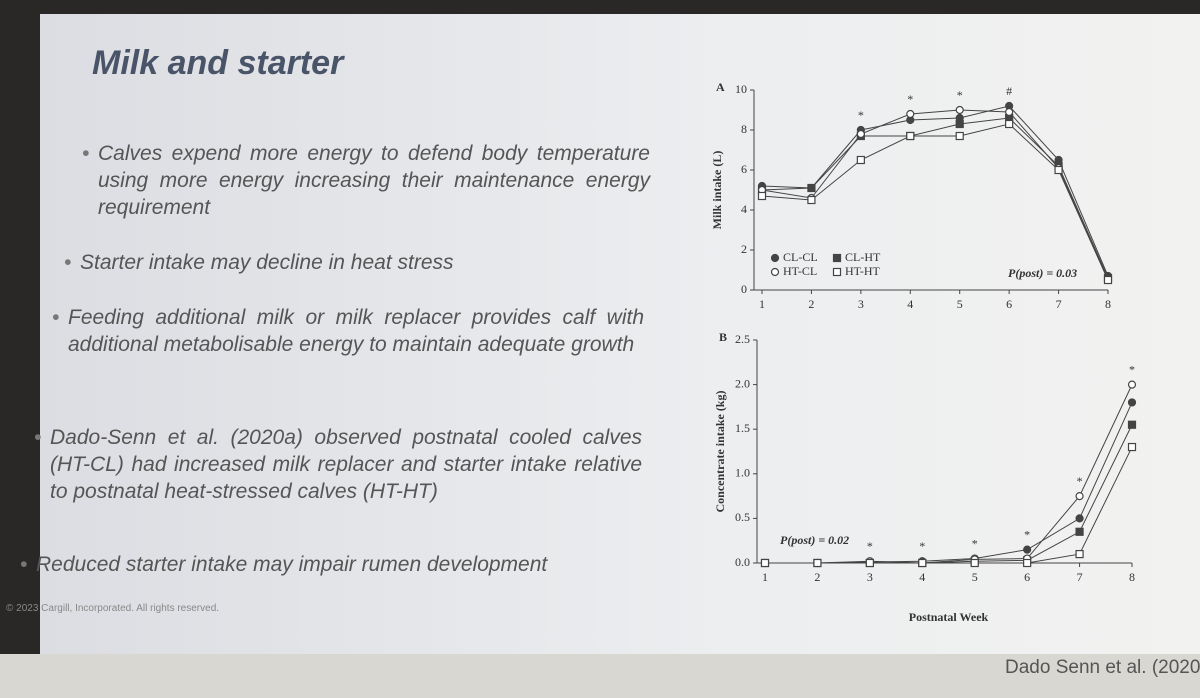 The height and width of the screenshot is (698, 1200). I want to click on panel-label: A, so click(720, 87).